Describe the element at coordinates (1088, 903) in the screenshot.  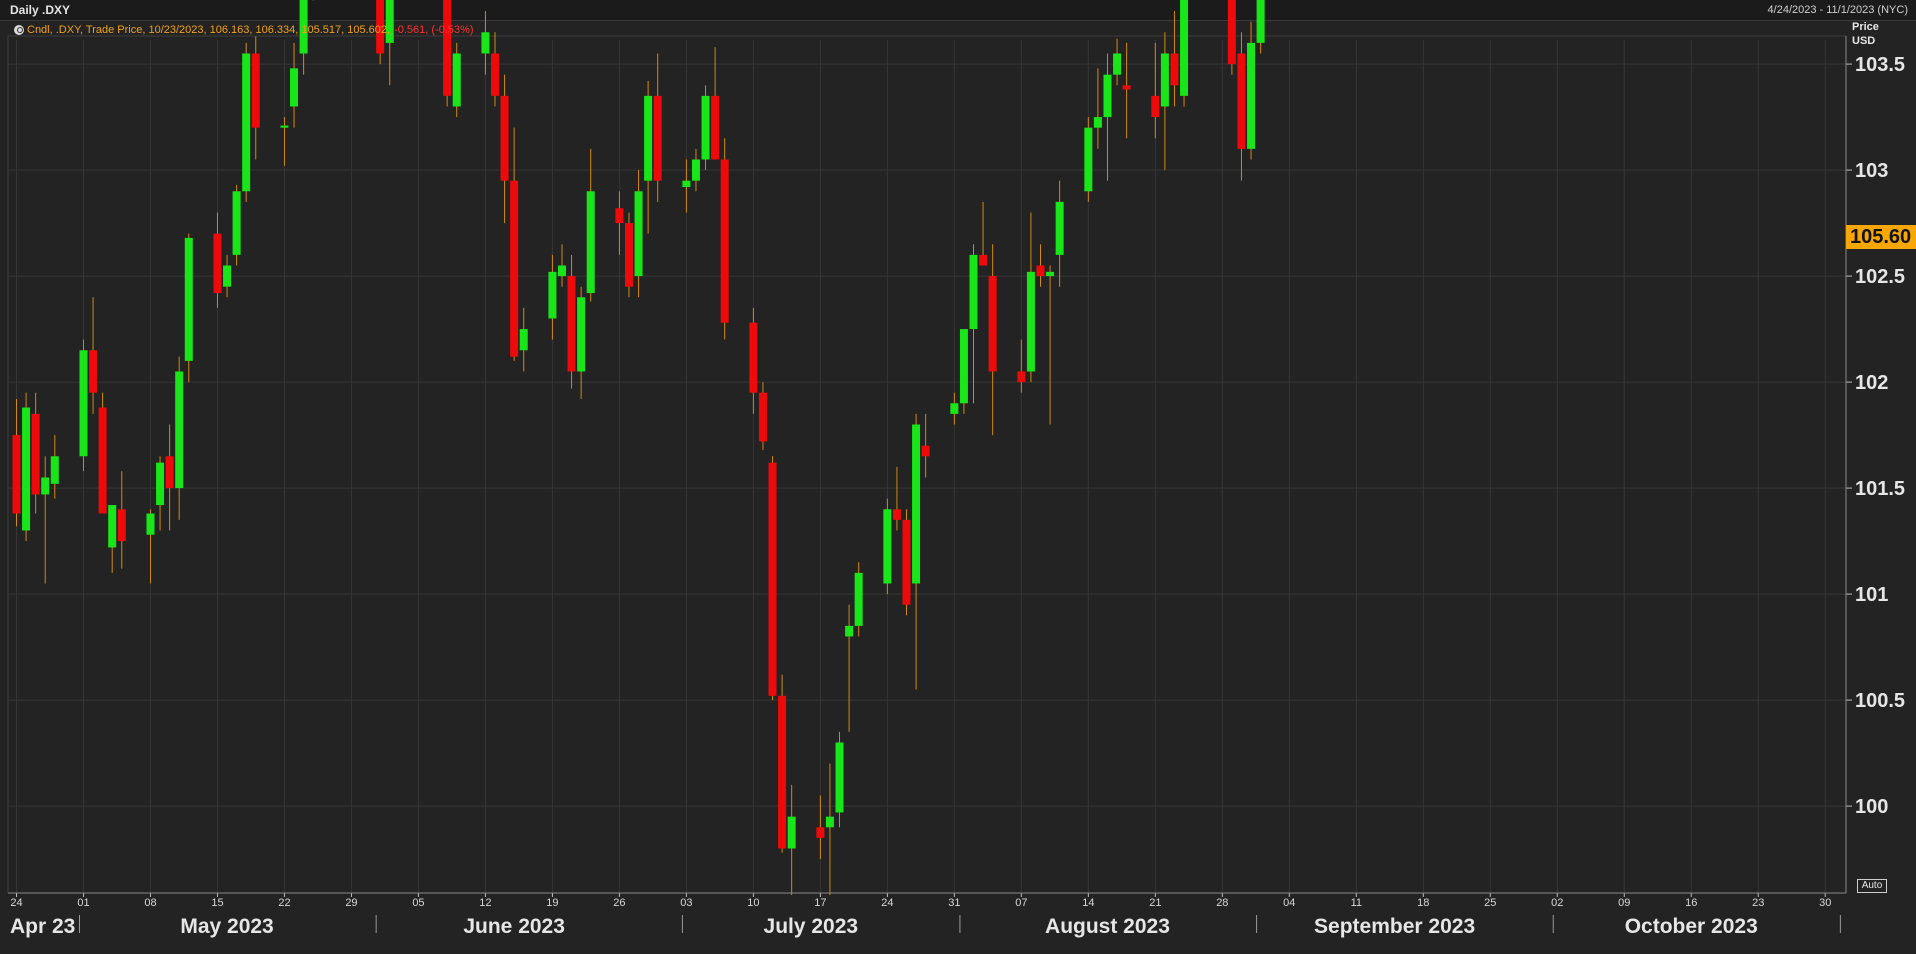
I see `day-tick-label: 14` at that location.